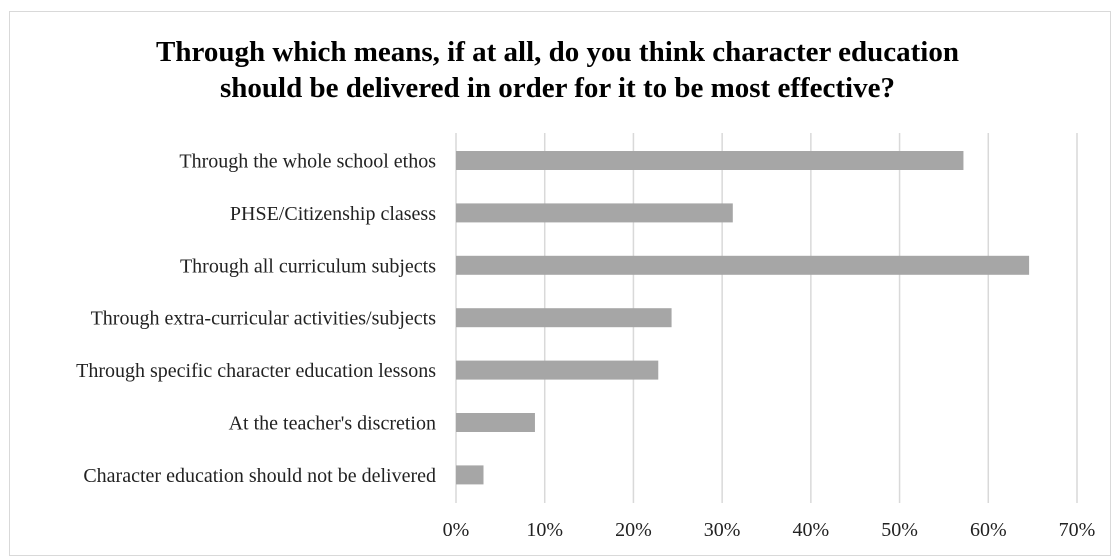 This screenshot has width=1115, height=556. What do you see at coordinates (988, 530) in the screenshot?
I see `x-tick-label: 60%` at bounding box center [988, 530].